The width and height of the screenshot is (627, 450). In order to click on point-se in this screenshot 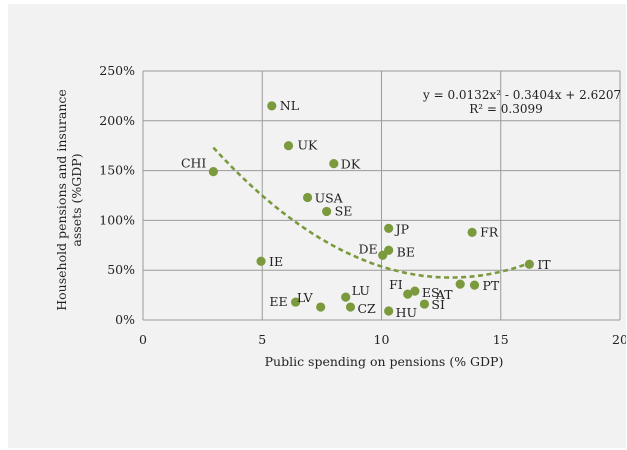, I will do `click(327, 211)`.